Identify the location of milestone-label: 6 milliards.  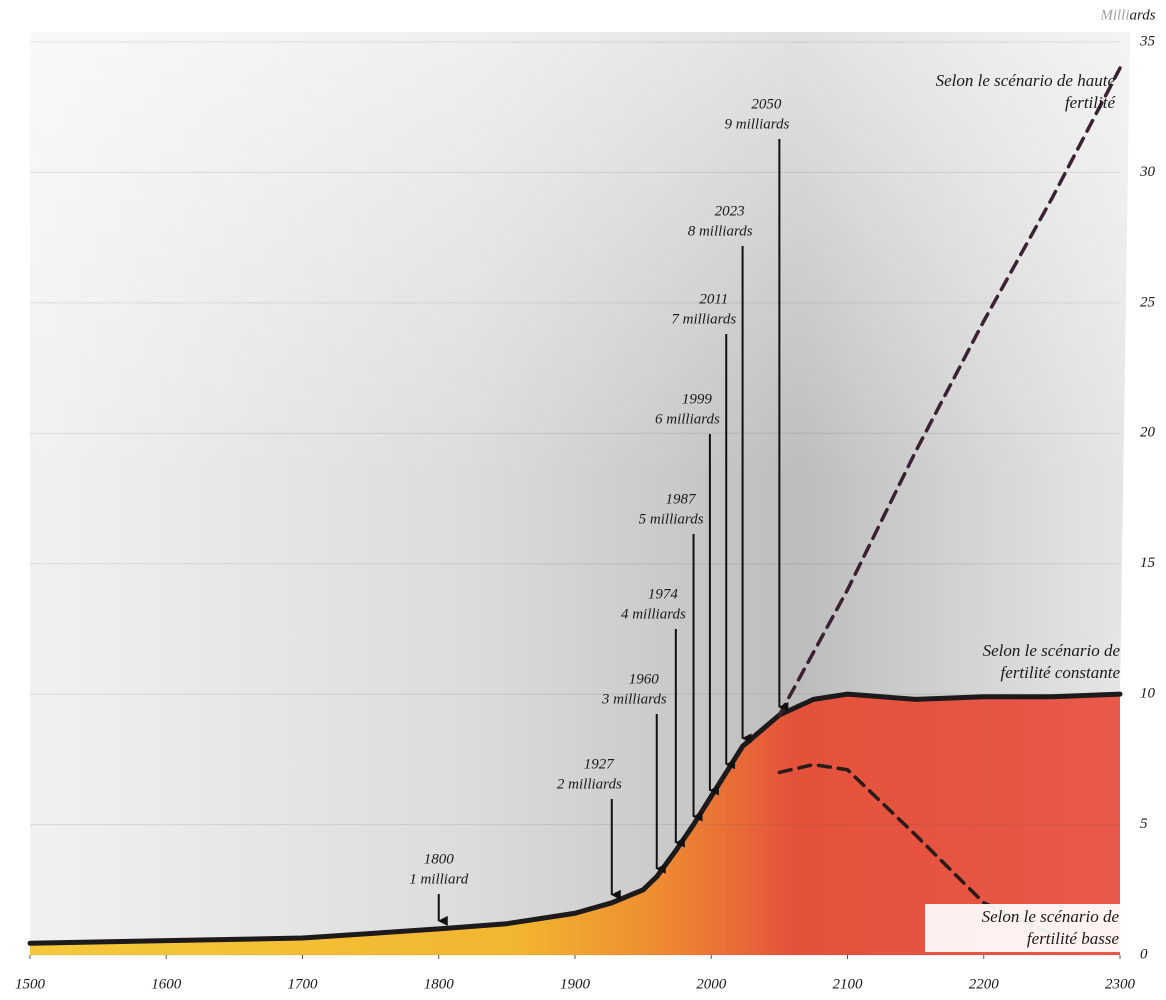
(687, 419).